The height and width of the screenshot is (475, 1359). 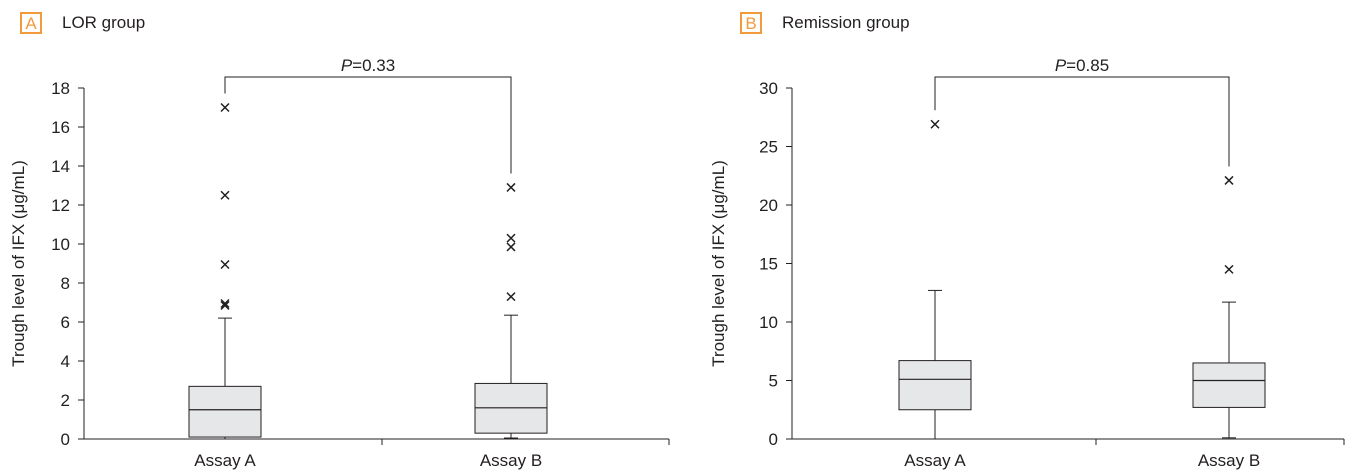 What do you see at coordinates (1229, 460) in the screenshot?
I see `x-tick-label-b-1: Assay B` at bounding box center [1229, 460].